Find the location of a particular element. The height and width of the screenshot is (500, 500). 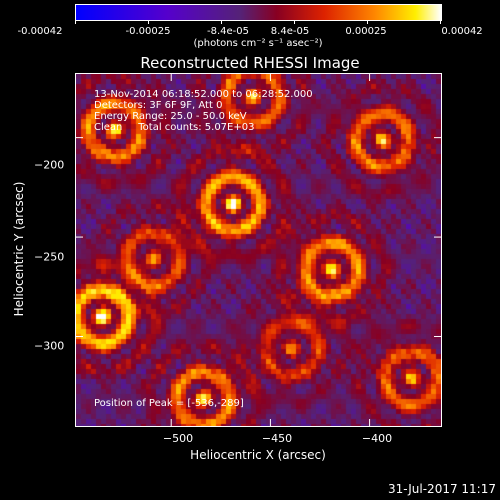

x-axis-label: Heliocentric X (arcsec) is located at coordinates (258, 455).